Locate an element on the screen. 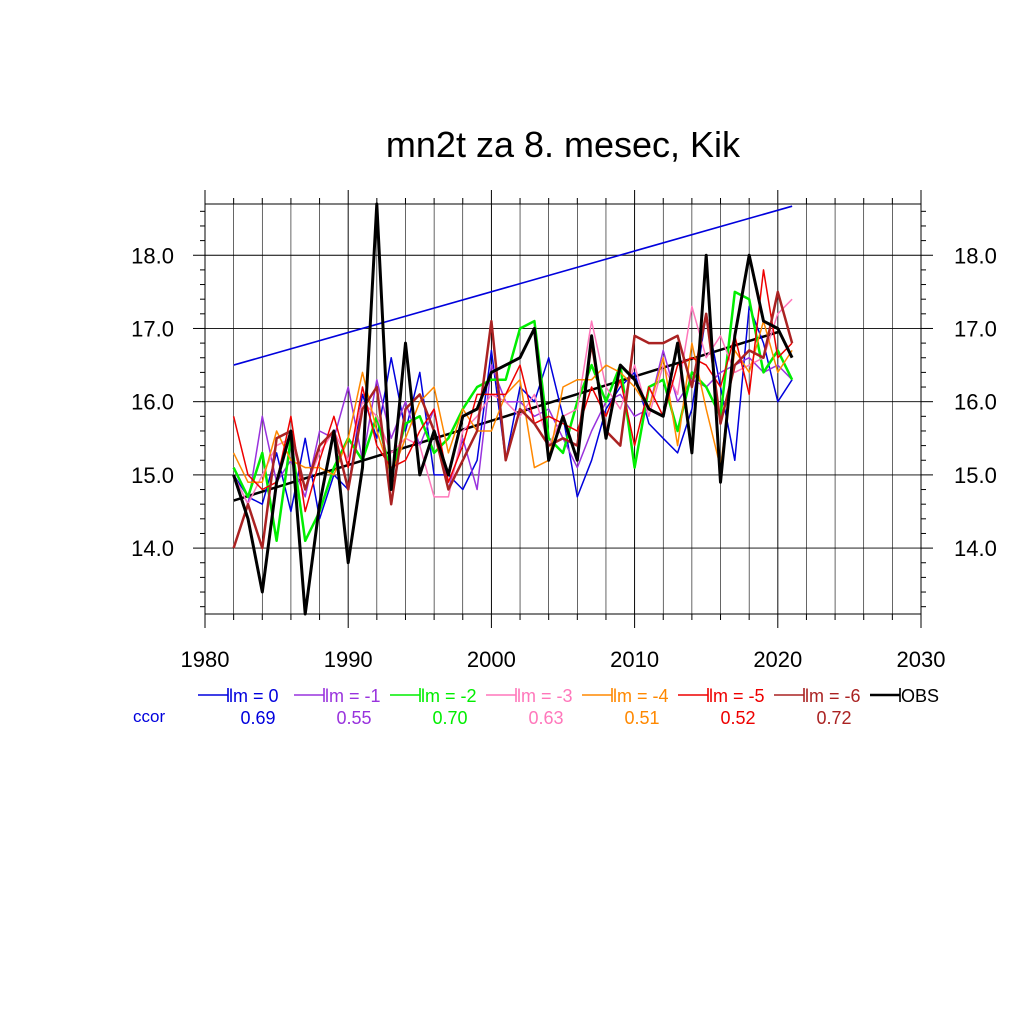 The height and width of the screenshot is (1024, 1024). y-tick-label-left: 17.0 is located at coordinates (152, 328).